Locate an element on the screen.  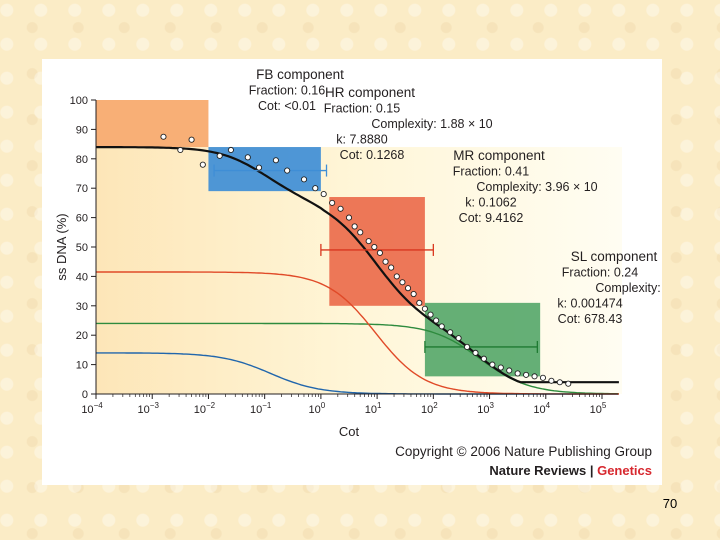
y-tick-label: 40 is located at coordinates (82, 277).